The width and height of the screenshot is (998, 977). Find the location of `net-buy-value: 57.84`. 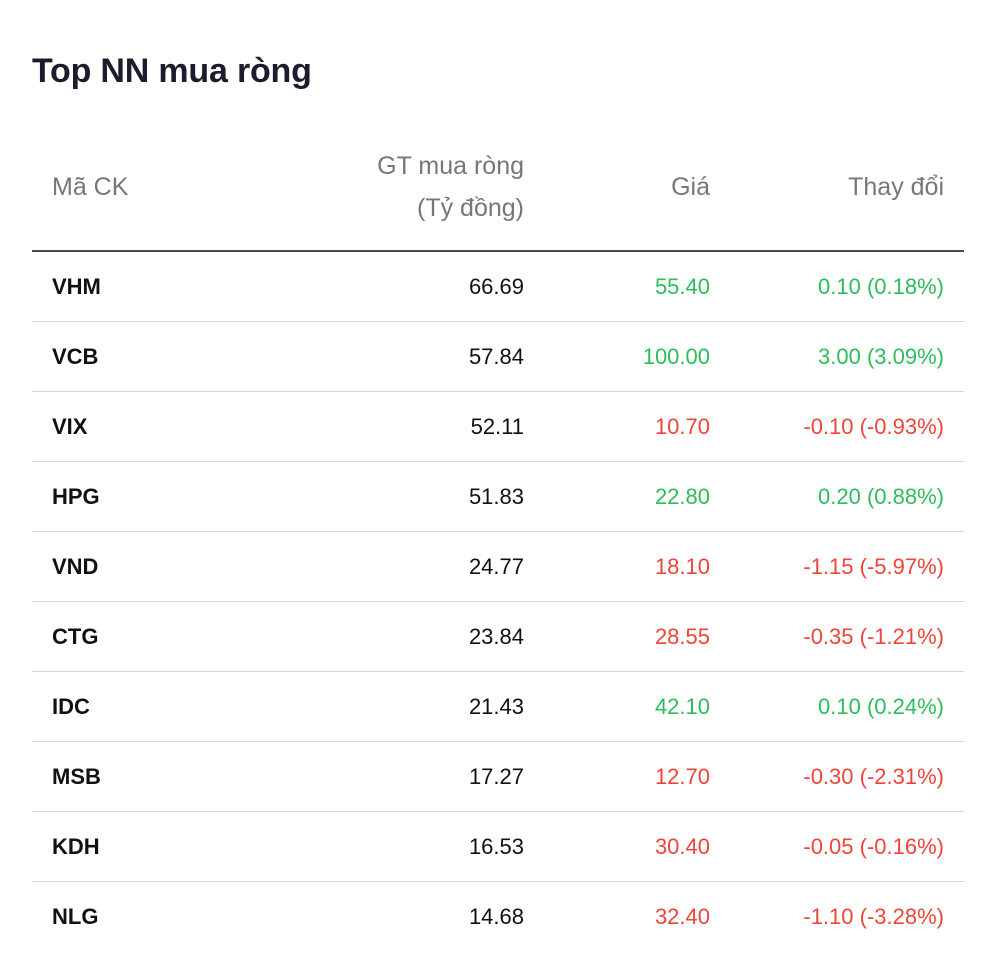

net-buy-value: 57.84 is located at coordinates (496, 356).